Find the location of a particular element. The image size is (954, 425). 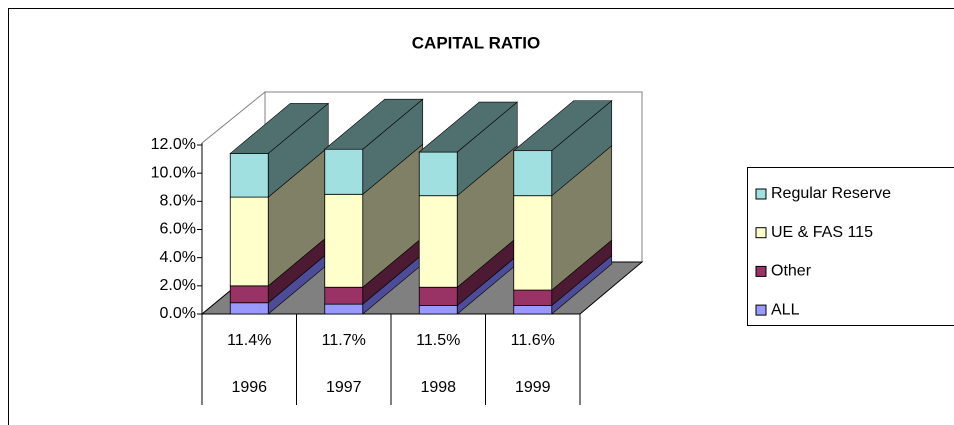

legend is located at coordinates (850, 246).